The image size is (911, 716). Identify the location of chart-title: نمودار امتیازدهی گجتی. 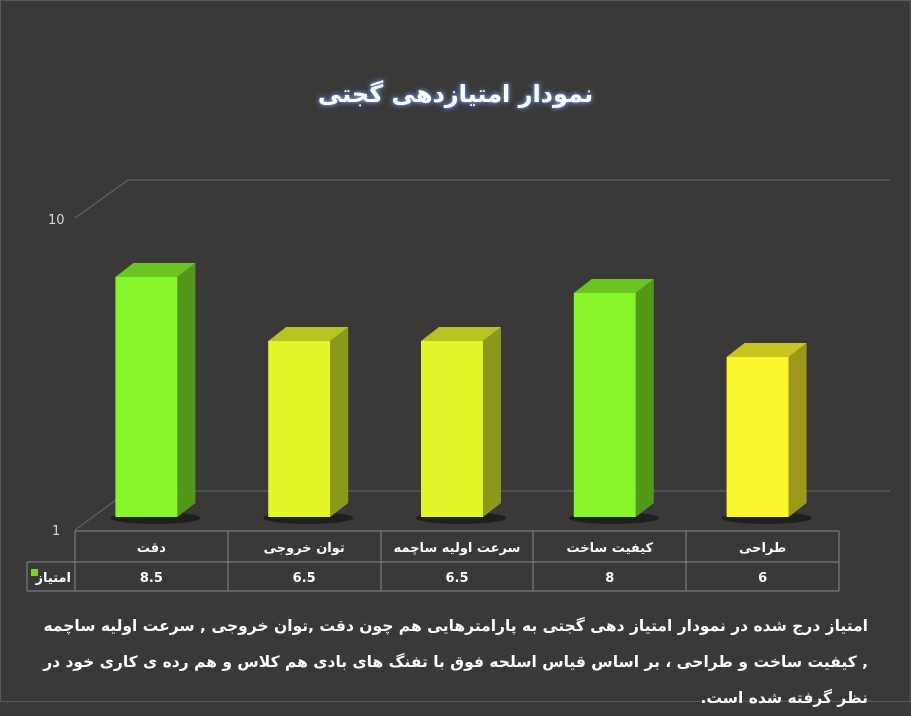
(455, 94).